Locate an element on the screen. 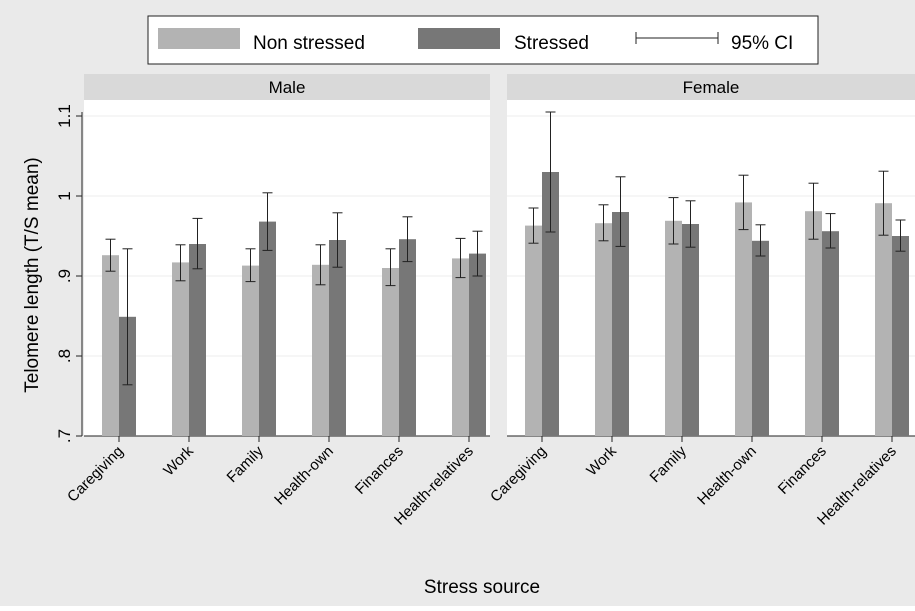  y-axis: .7 .8 .9 1 1.1 is located at coordinates (69, 273).